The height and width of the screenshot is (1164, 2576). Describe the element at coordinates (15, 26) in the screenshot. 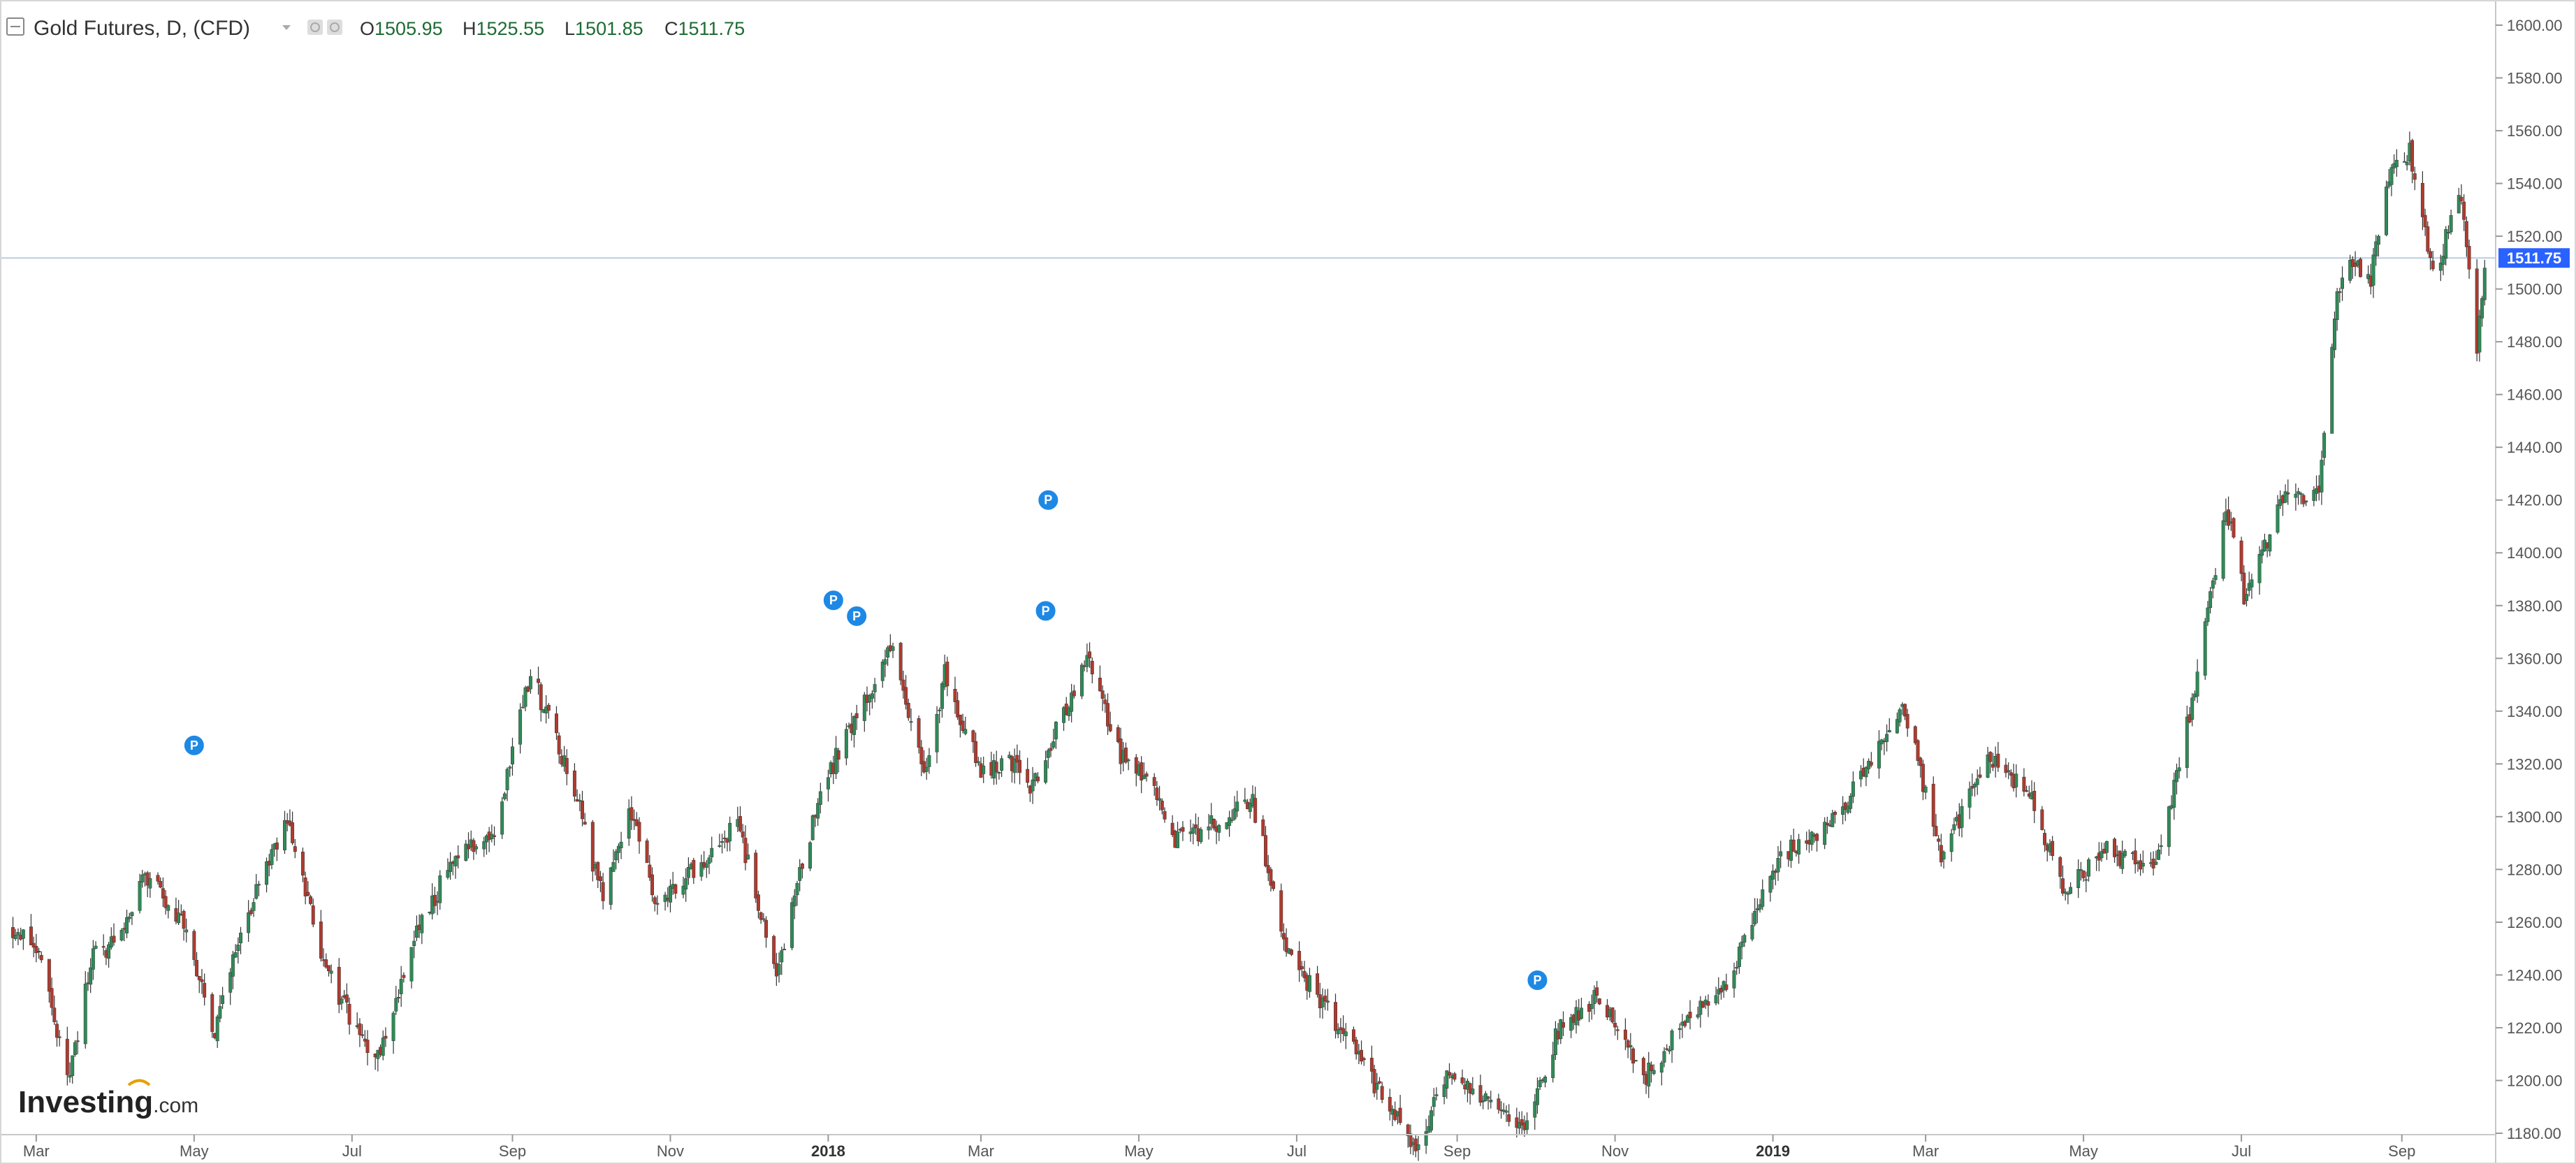

I see `collapse-legend-button` at that location.